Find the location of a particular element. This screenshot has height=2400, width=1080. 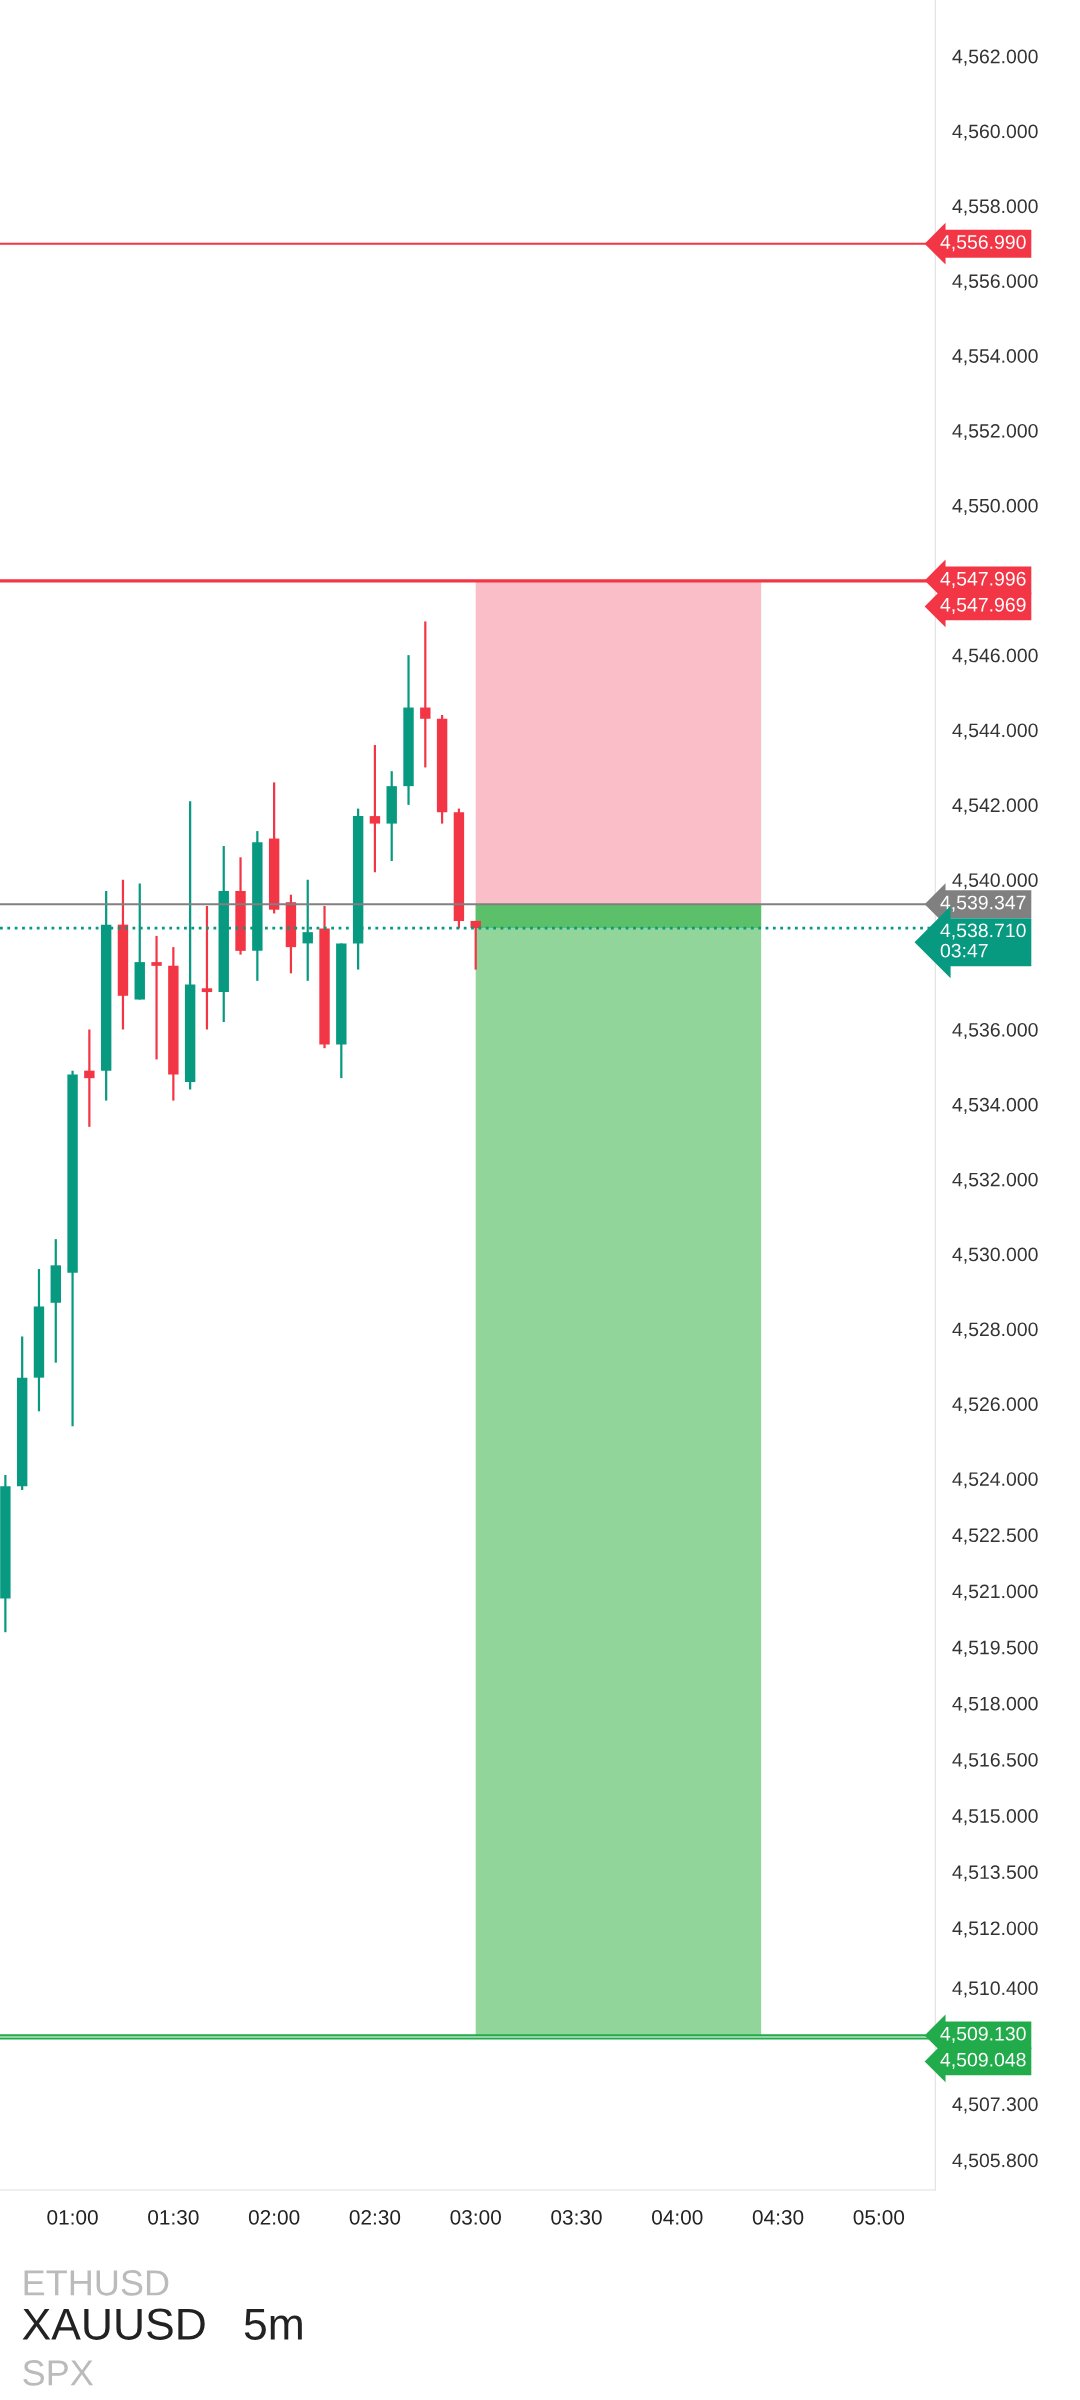

y-tick-label: 4,519.500 is located at coordinates (995, 1648).